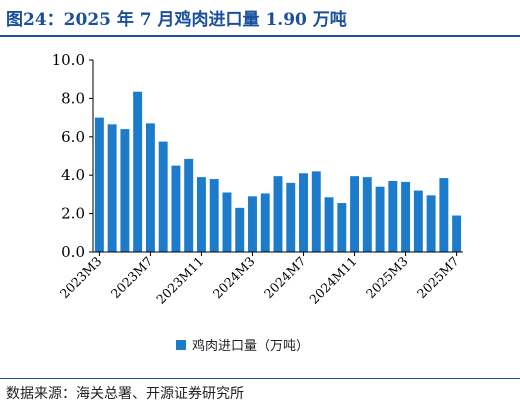 The width and height of the screenshot is (520, 408). What do you see at coordinates (260, 36) in the screenshot?
I see `title-divider` at bounding box center [260, 36].